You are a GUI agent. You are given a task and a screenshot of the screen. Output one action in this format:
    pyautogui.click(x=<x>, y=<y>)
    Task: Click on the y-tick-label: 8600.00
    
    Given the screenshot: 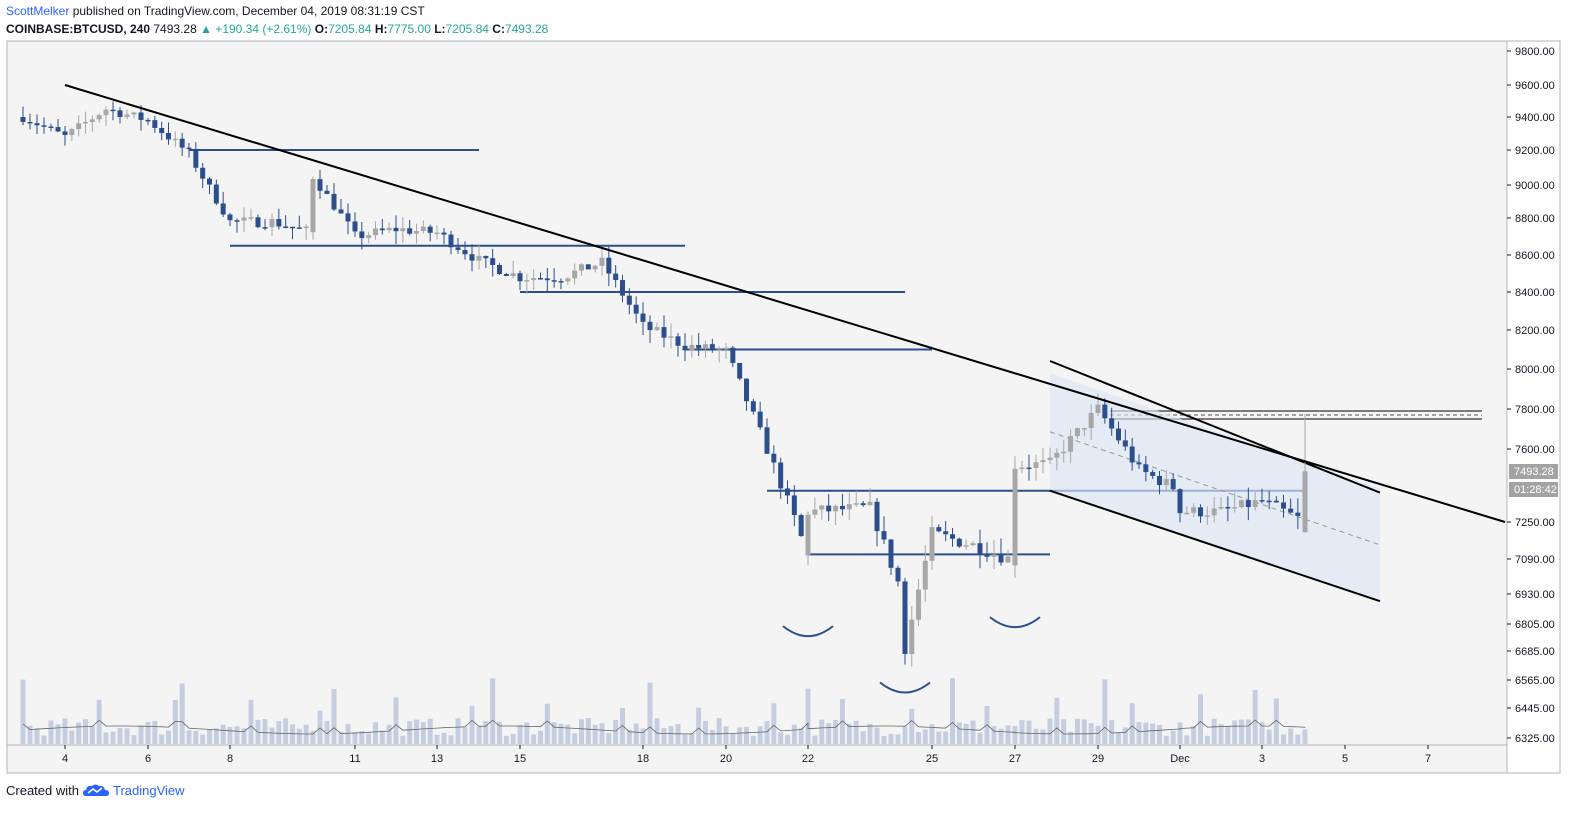 What is the action you would take?
    pyautogui.click(x=1535, y=256)
    